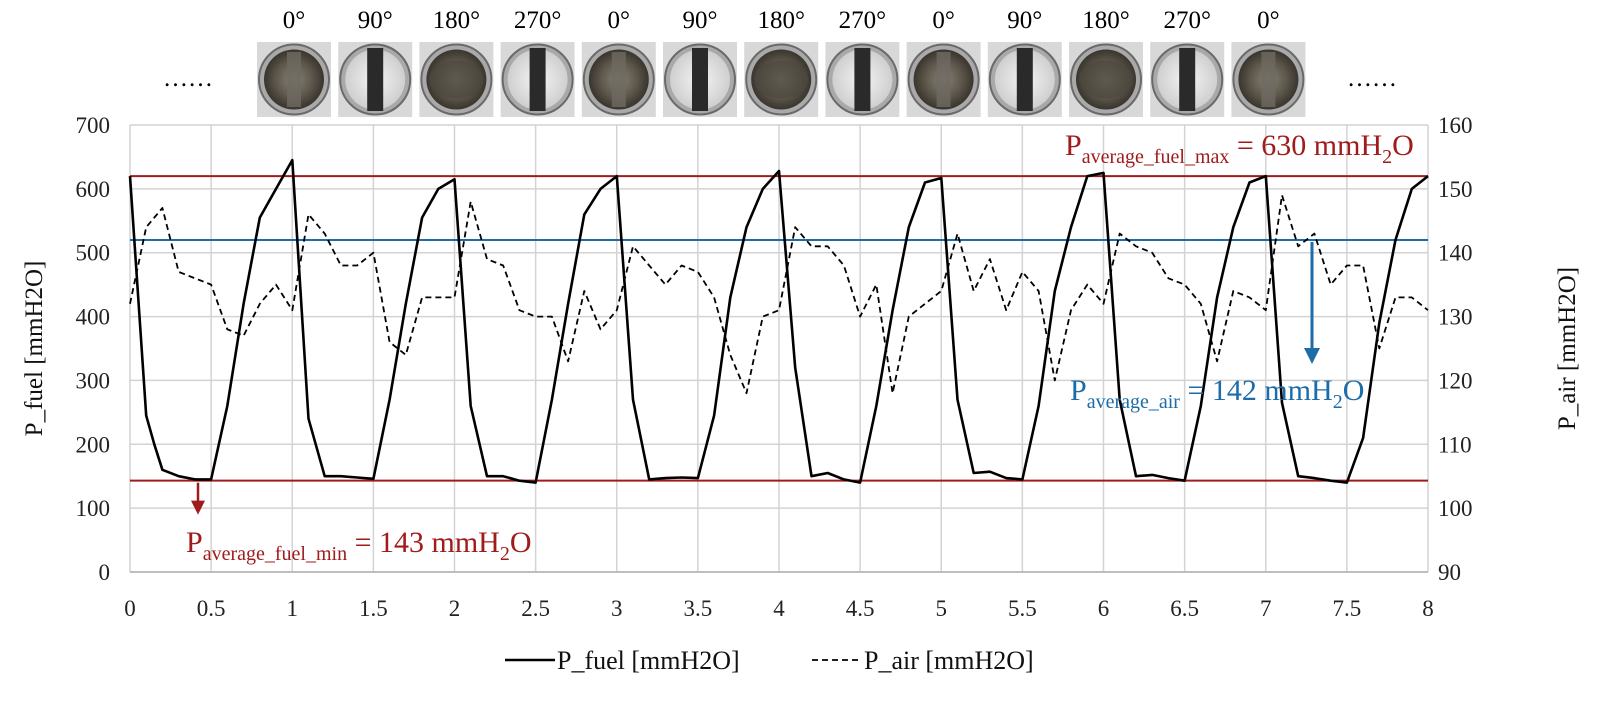 This screenshot has height=703, width=1612. Describe the element at coordinates (1455, 380) in the screenshot. I see `y-right-tick-label: 120` at that location.